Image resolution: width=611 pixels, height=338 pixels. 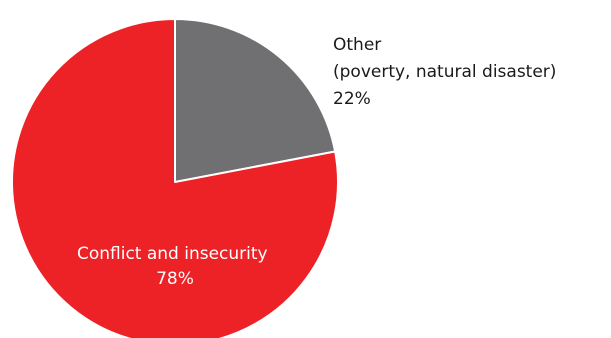 What do you see at coordinates (175, 266) in the screenshot?
I see `label-conflict: Conflict and insecurity 78%` at bounding box center [175, 266].